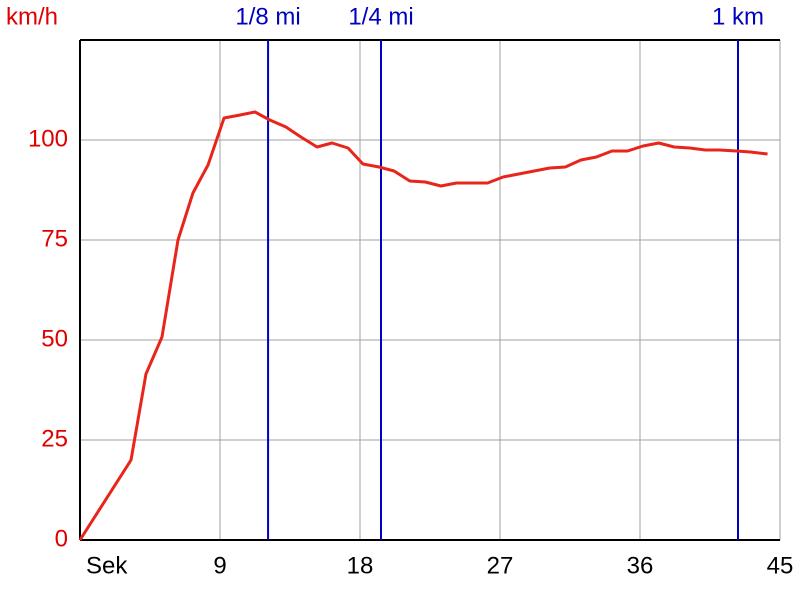  I want to click on x-tick-label: 18, so click(360, 565).